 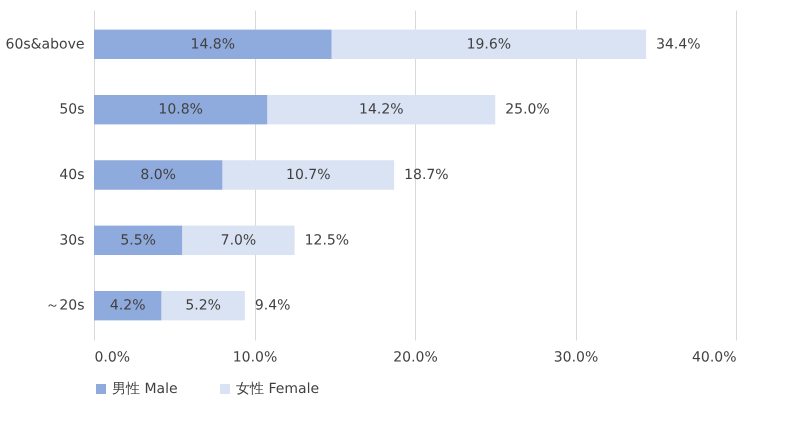 I want to click on data-label: 5.2%, so click(x=203, y=306).